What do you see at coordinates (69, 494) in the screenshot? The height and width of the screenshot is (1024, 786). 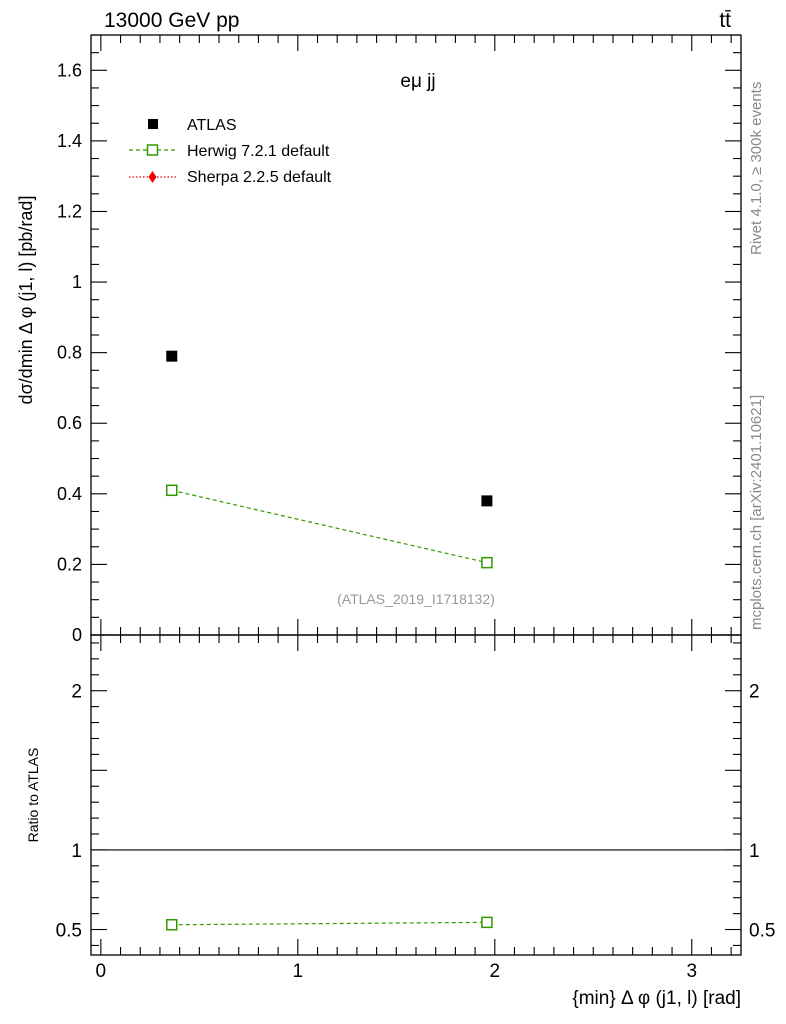 I see `y-tick-label: 0.4` at bounding box center [69, 494].